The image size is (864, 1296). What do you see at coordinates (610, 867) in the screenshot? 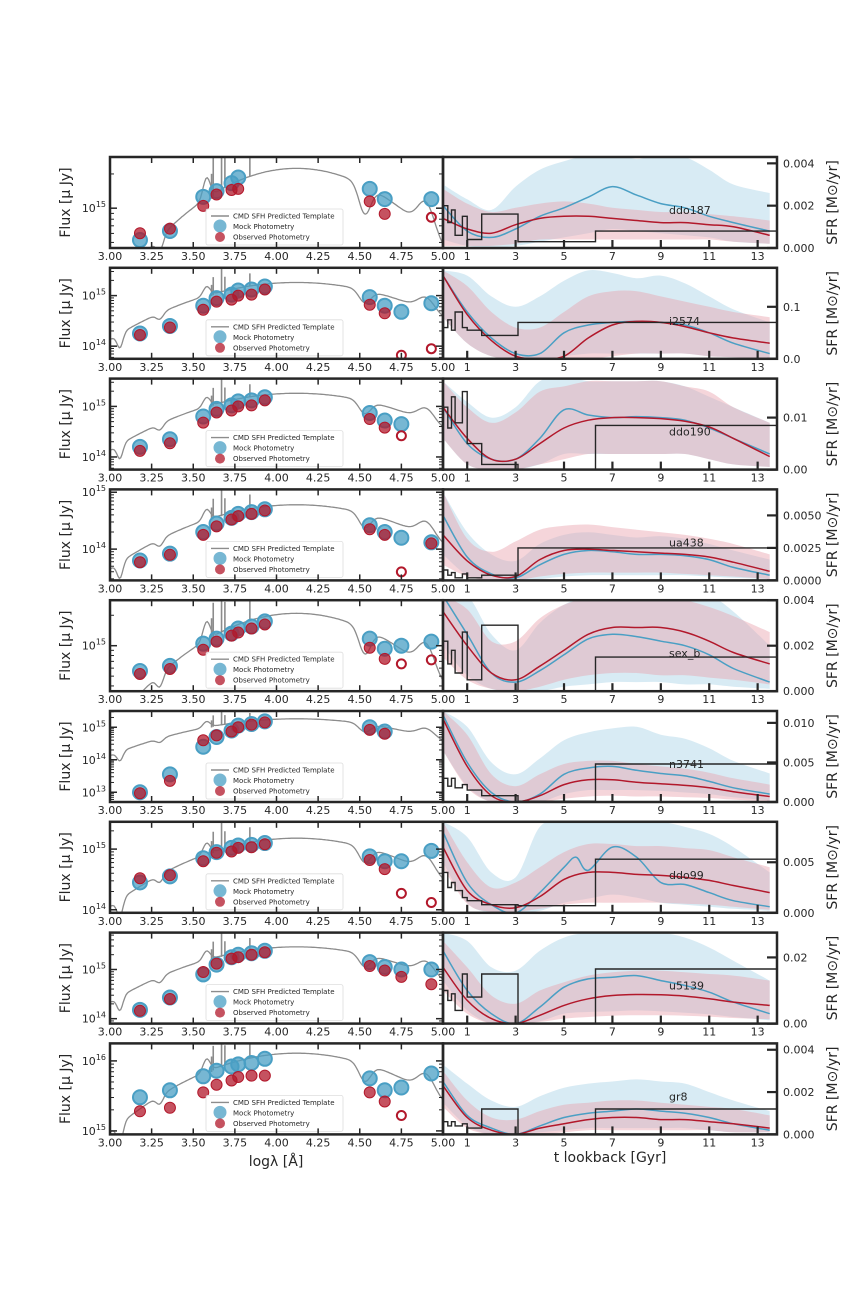
I see `sfh-axes-frame` at bounding box center [610, 867].